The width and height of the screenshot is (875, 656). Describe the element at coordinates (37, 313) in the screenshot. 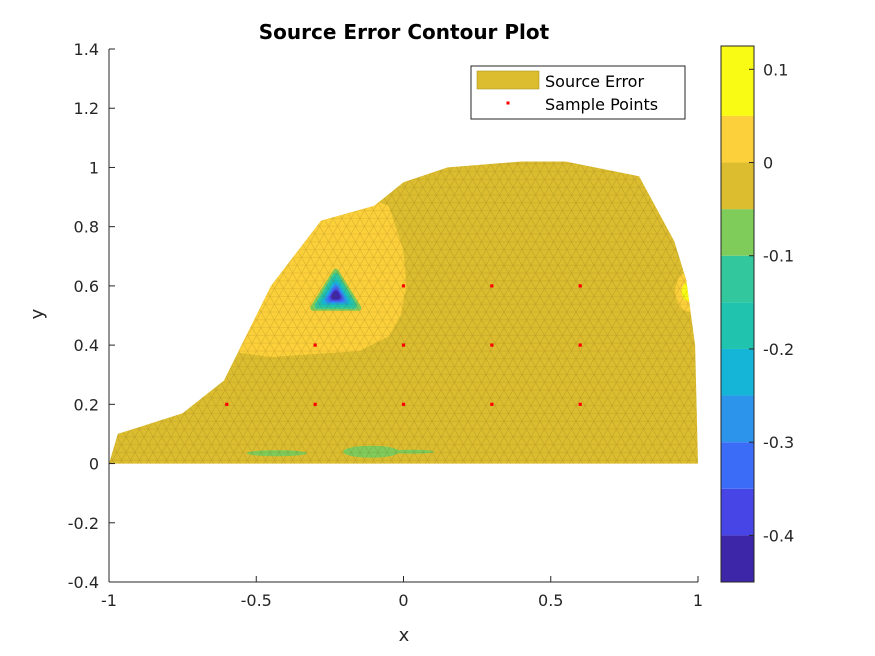

I see `y-axis-label: y` at that location.